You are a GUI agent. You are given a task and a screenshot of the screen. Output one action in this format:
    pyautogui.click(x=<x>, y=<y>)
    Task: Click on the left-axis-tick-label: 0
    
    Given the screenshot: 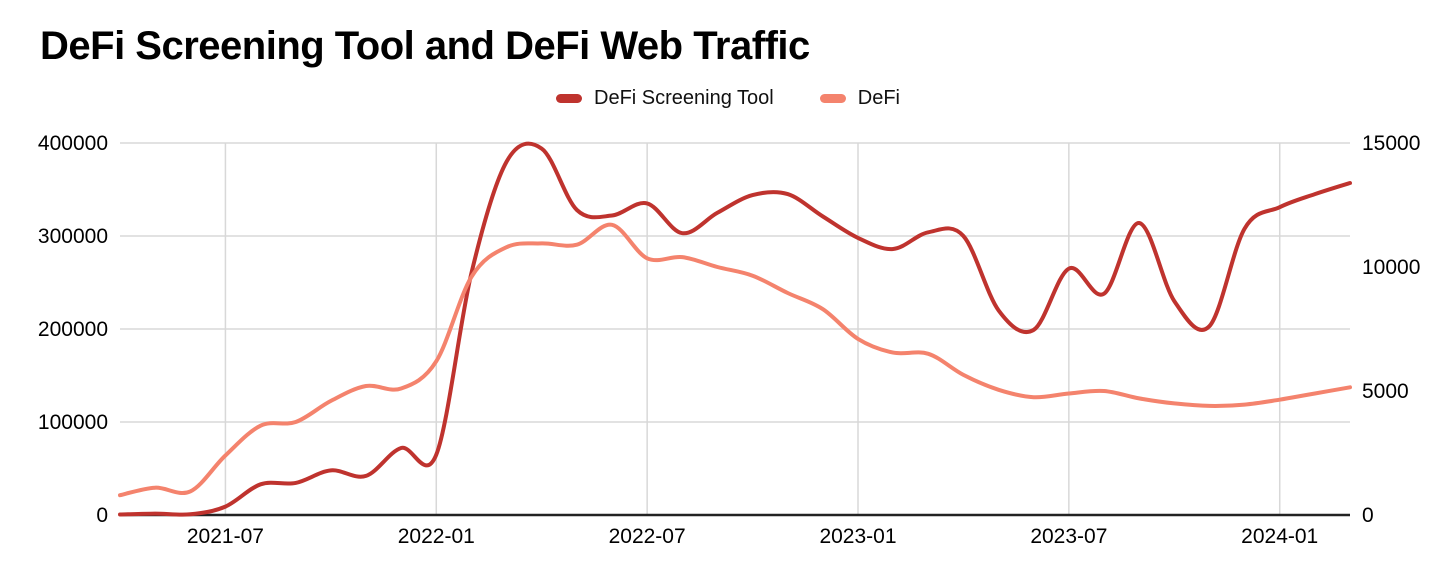 What is the action you would take?
    pyautogui.click(x=102, y=515)
    